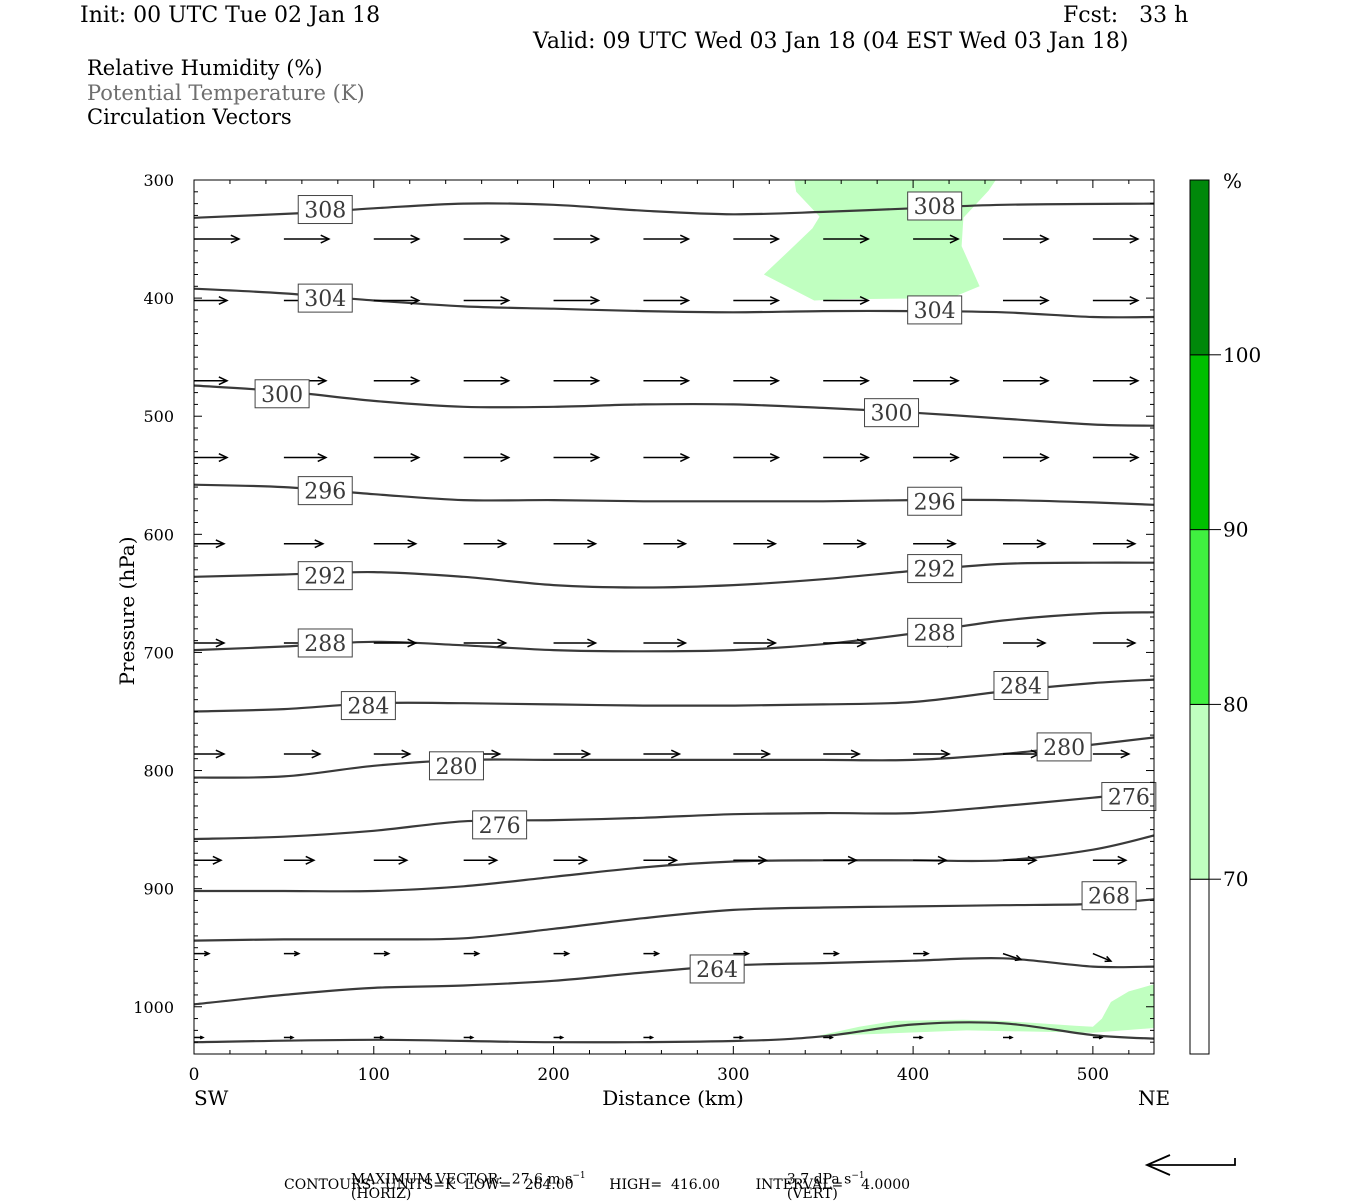 Image resolution: width=1350 pixels, height=1202 pixels. Describe the element at coordinates (230, 15) in the screenshot. I see `init-time: Init: 00 UTC Tue 02 Jan 18` at that location.